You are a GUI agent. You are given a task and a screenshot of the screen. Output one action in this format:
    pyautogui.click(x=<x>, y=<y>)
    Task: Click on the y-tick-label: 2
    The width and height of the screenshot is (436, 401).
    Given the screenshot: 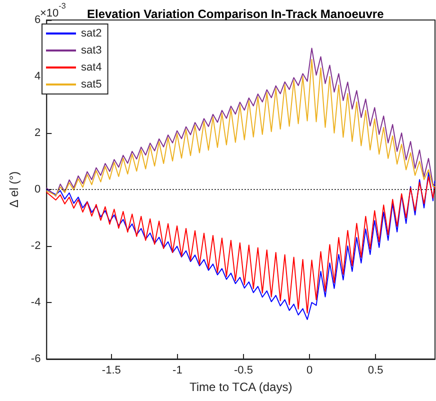 What is the action you would take?
    pyautogui.click(x=37, y=133)
    